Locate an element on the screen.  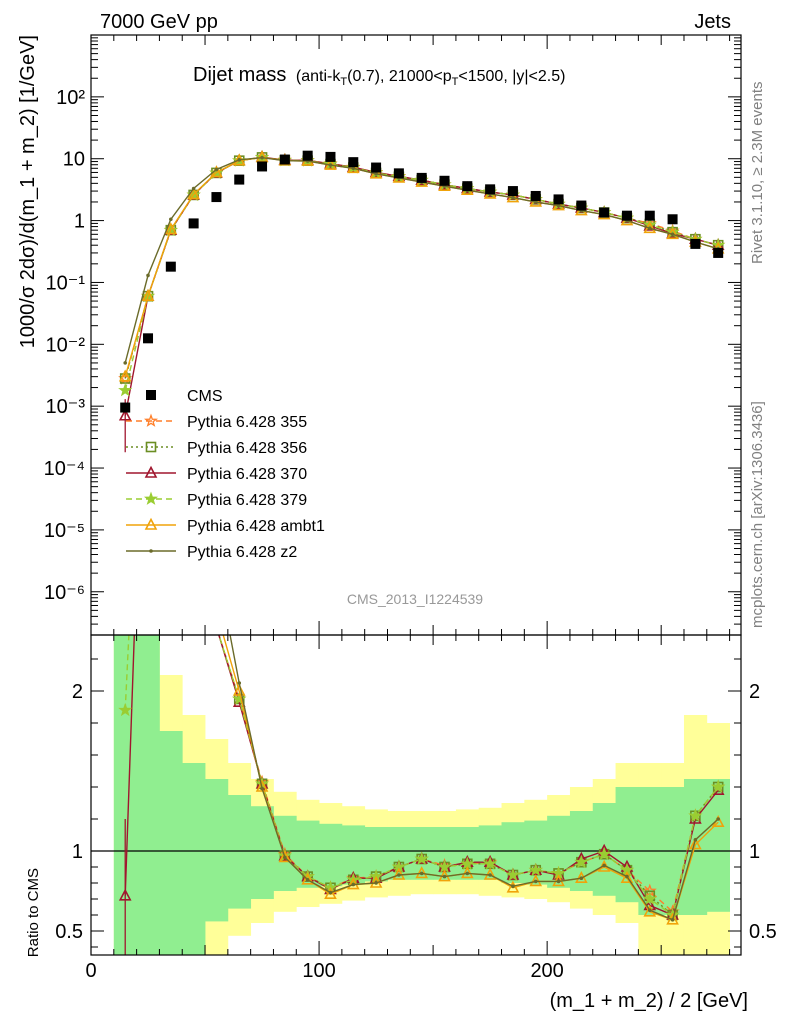
mcplots-source-label: mcplots.cern.ch [arXiv:1306.3436] is located at coordinates (757, 514).